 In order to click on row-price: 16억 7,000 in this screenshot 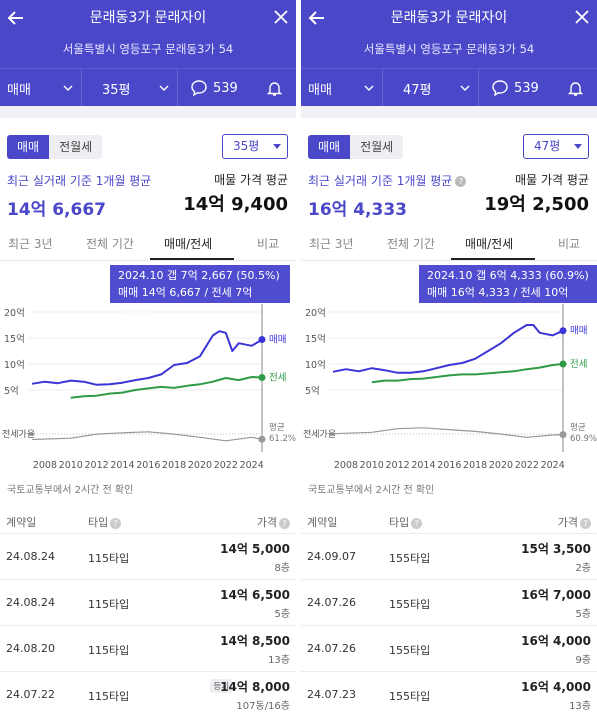, I will do `click(556, 595)`.